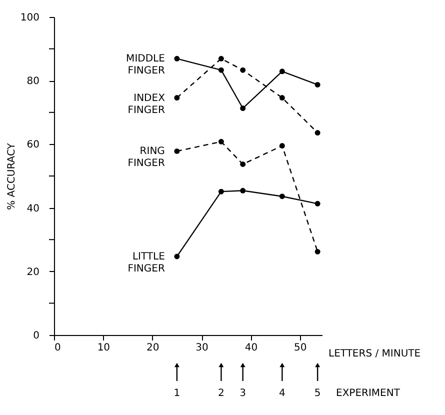 This screenshot has width=445, height=415. I want to click on text: EXPERIMENT, so click(368, 393).